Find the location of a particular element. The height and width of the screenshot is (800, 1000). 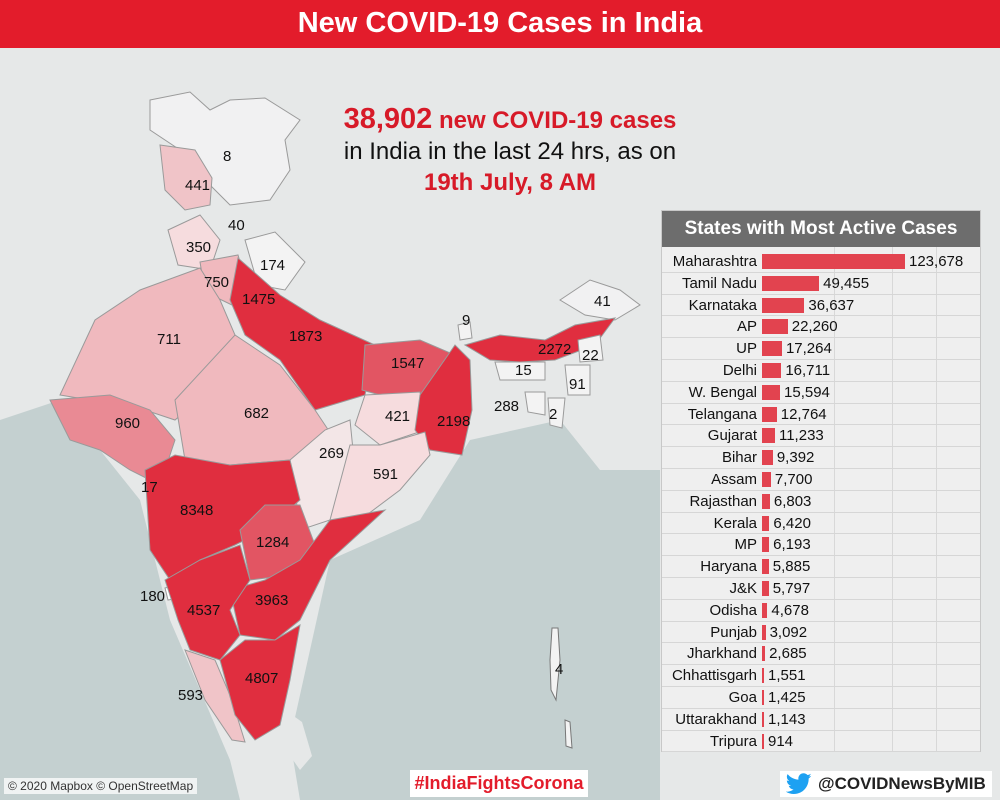

row-state-name: UP is located at coordinates (746, 349).